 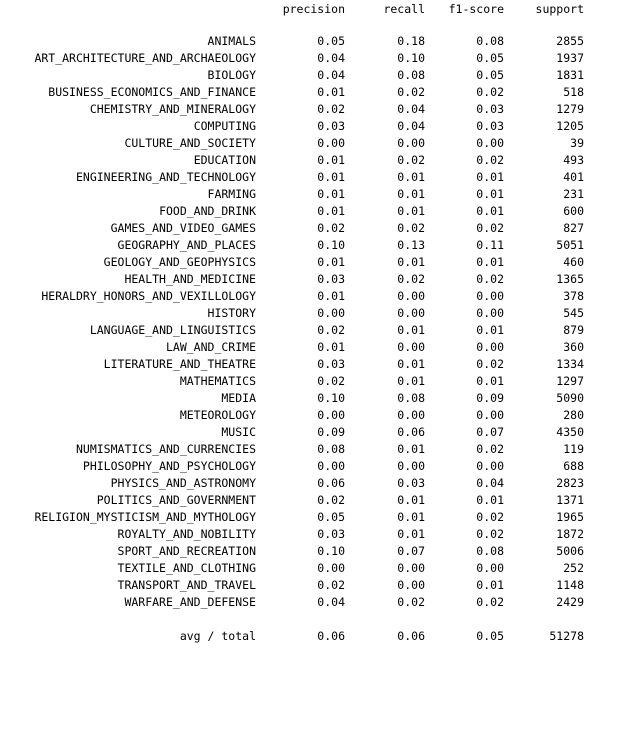 I want to click on precision-value: 0.00, so click(x=331, y=568).